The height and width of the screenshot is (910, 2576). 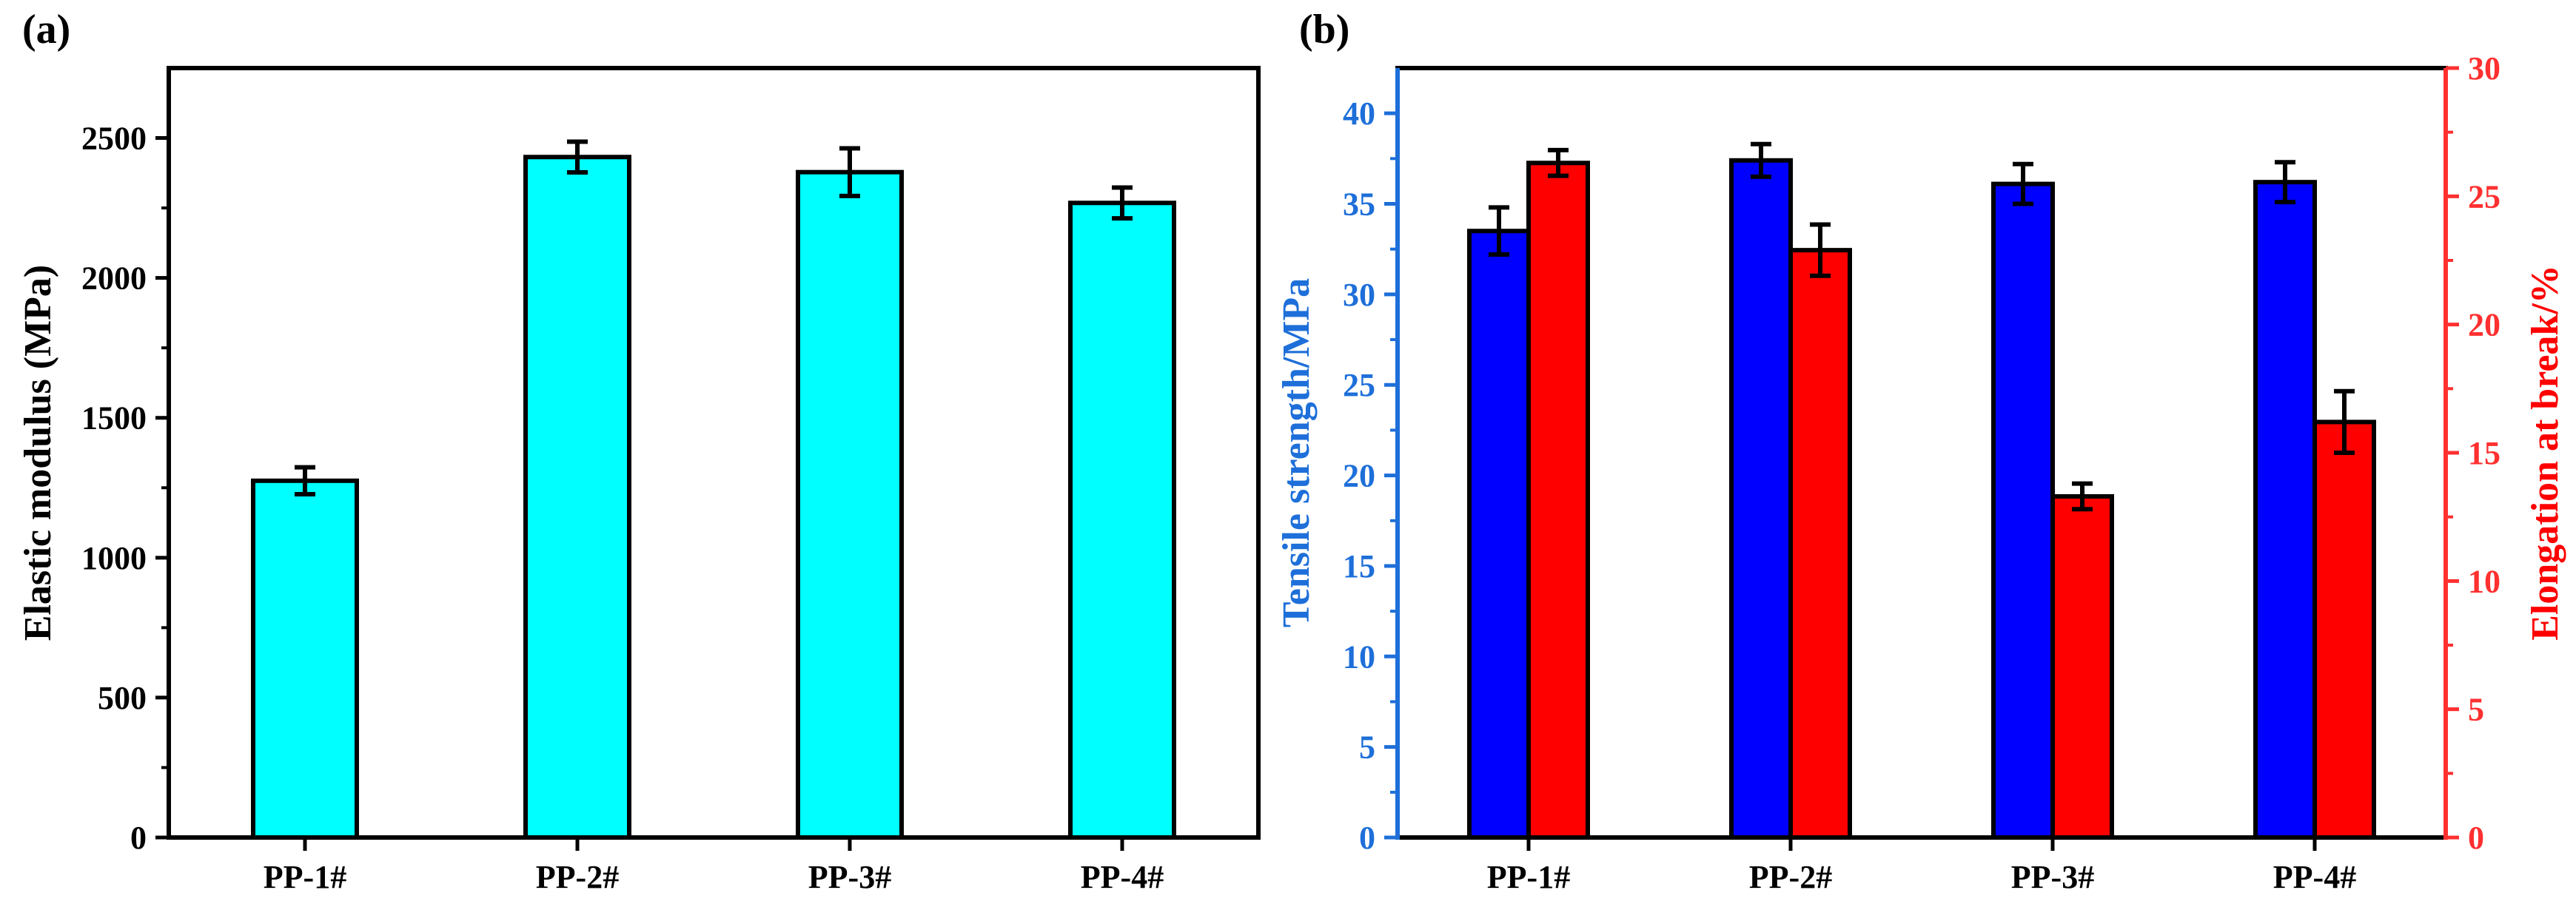 What do you see at coordinates (1359, 295) in the screenshot?
I see `panel-b-y-tick-label: 30` at bounding box center [1359, 295].